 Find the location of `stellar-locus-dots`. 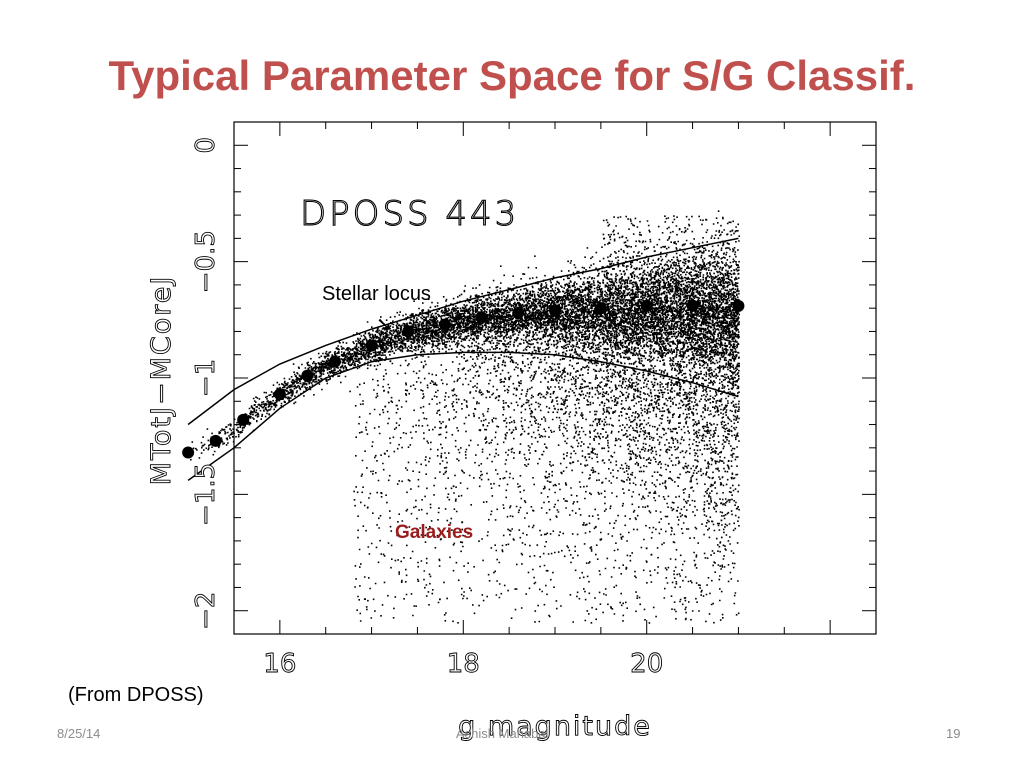

stellar-locus-dots is located at coordinates (463, 379).